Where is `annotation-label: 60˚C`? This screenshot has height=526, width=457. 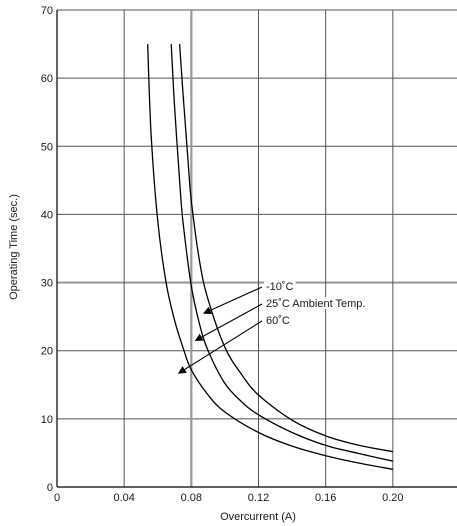
annotation-label: 60˚C is located at coordinates (278, 321).